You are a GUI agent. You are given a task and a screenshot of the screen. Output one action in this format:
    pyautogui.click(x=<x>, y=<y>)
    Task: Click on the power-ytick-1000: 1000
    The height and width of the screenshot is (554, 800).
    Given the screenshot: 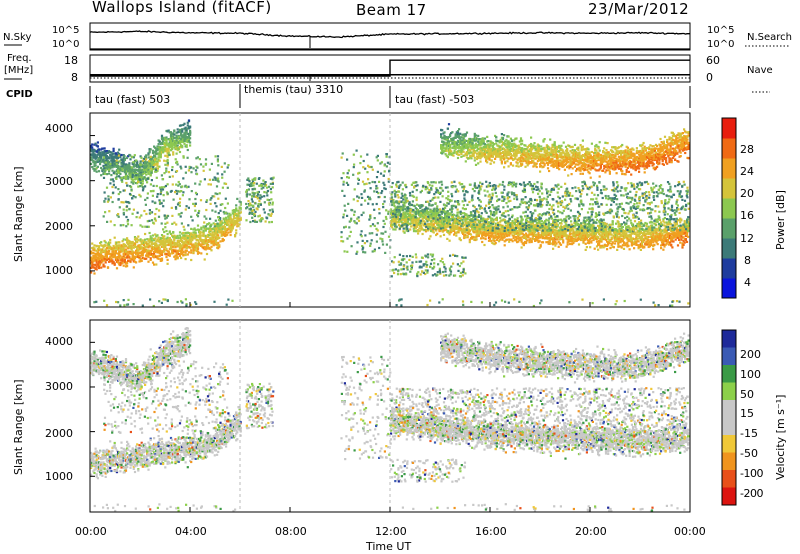 What is the action you would take?
    pyautogui.click(x=59, y=270)
    